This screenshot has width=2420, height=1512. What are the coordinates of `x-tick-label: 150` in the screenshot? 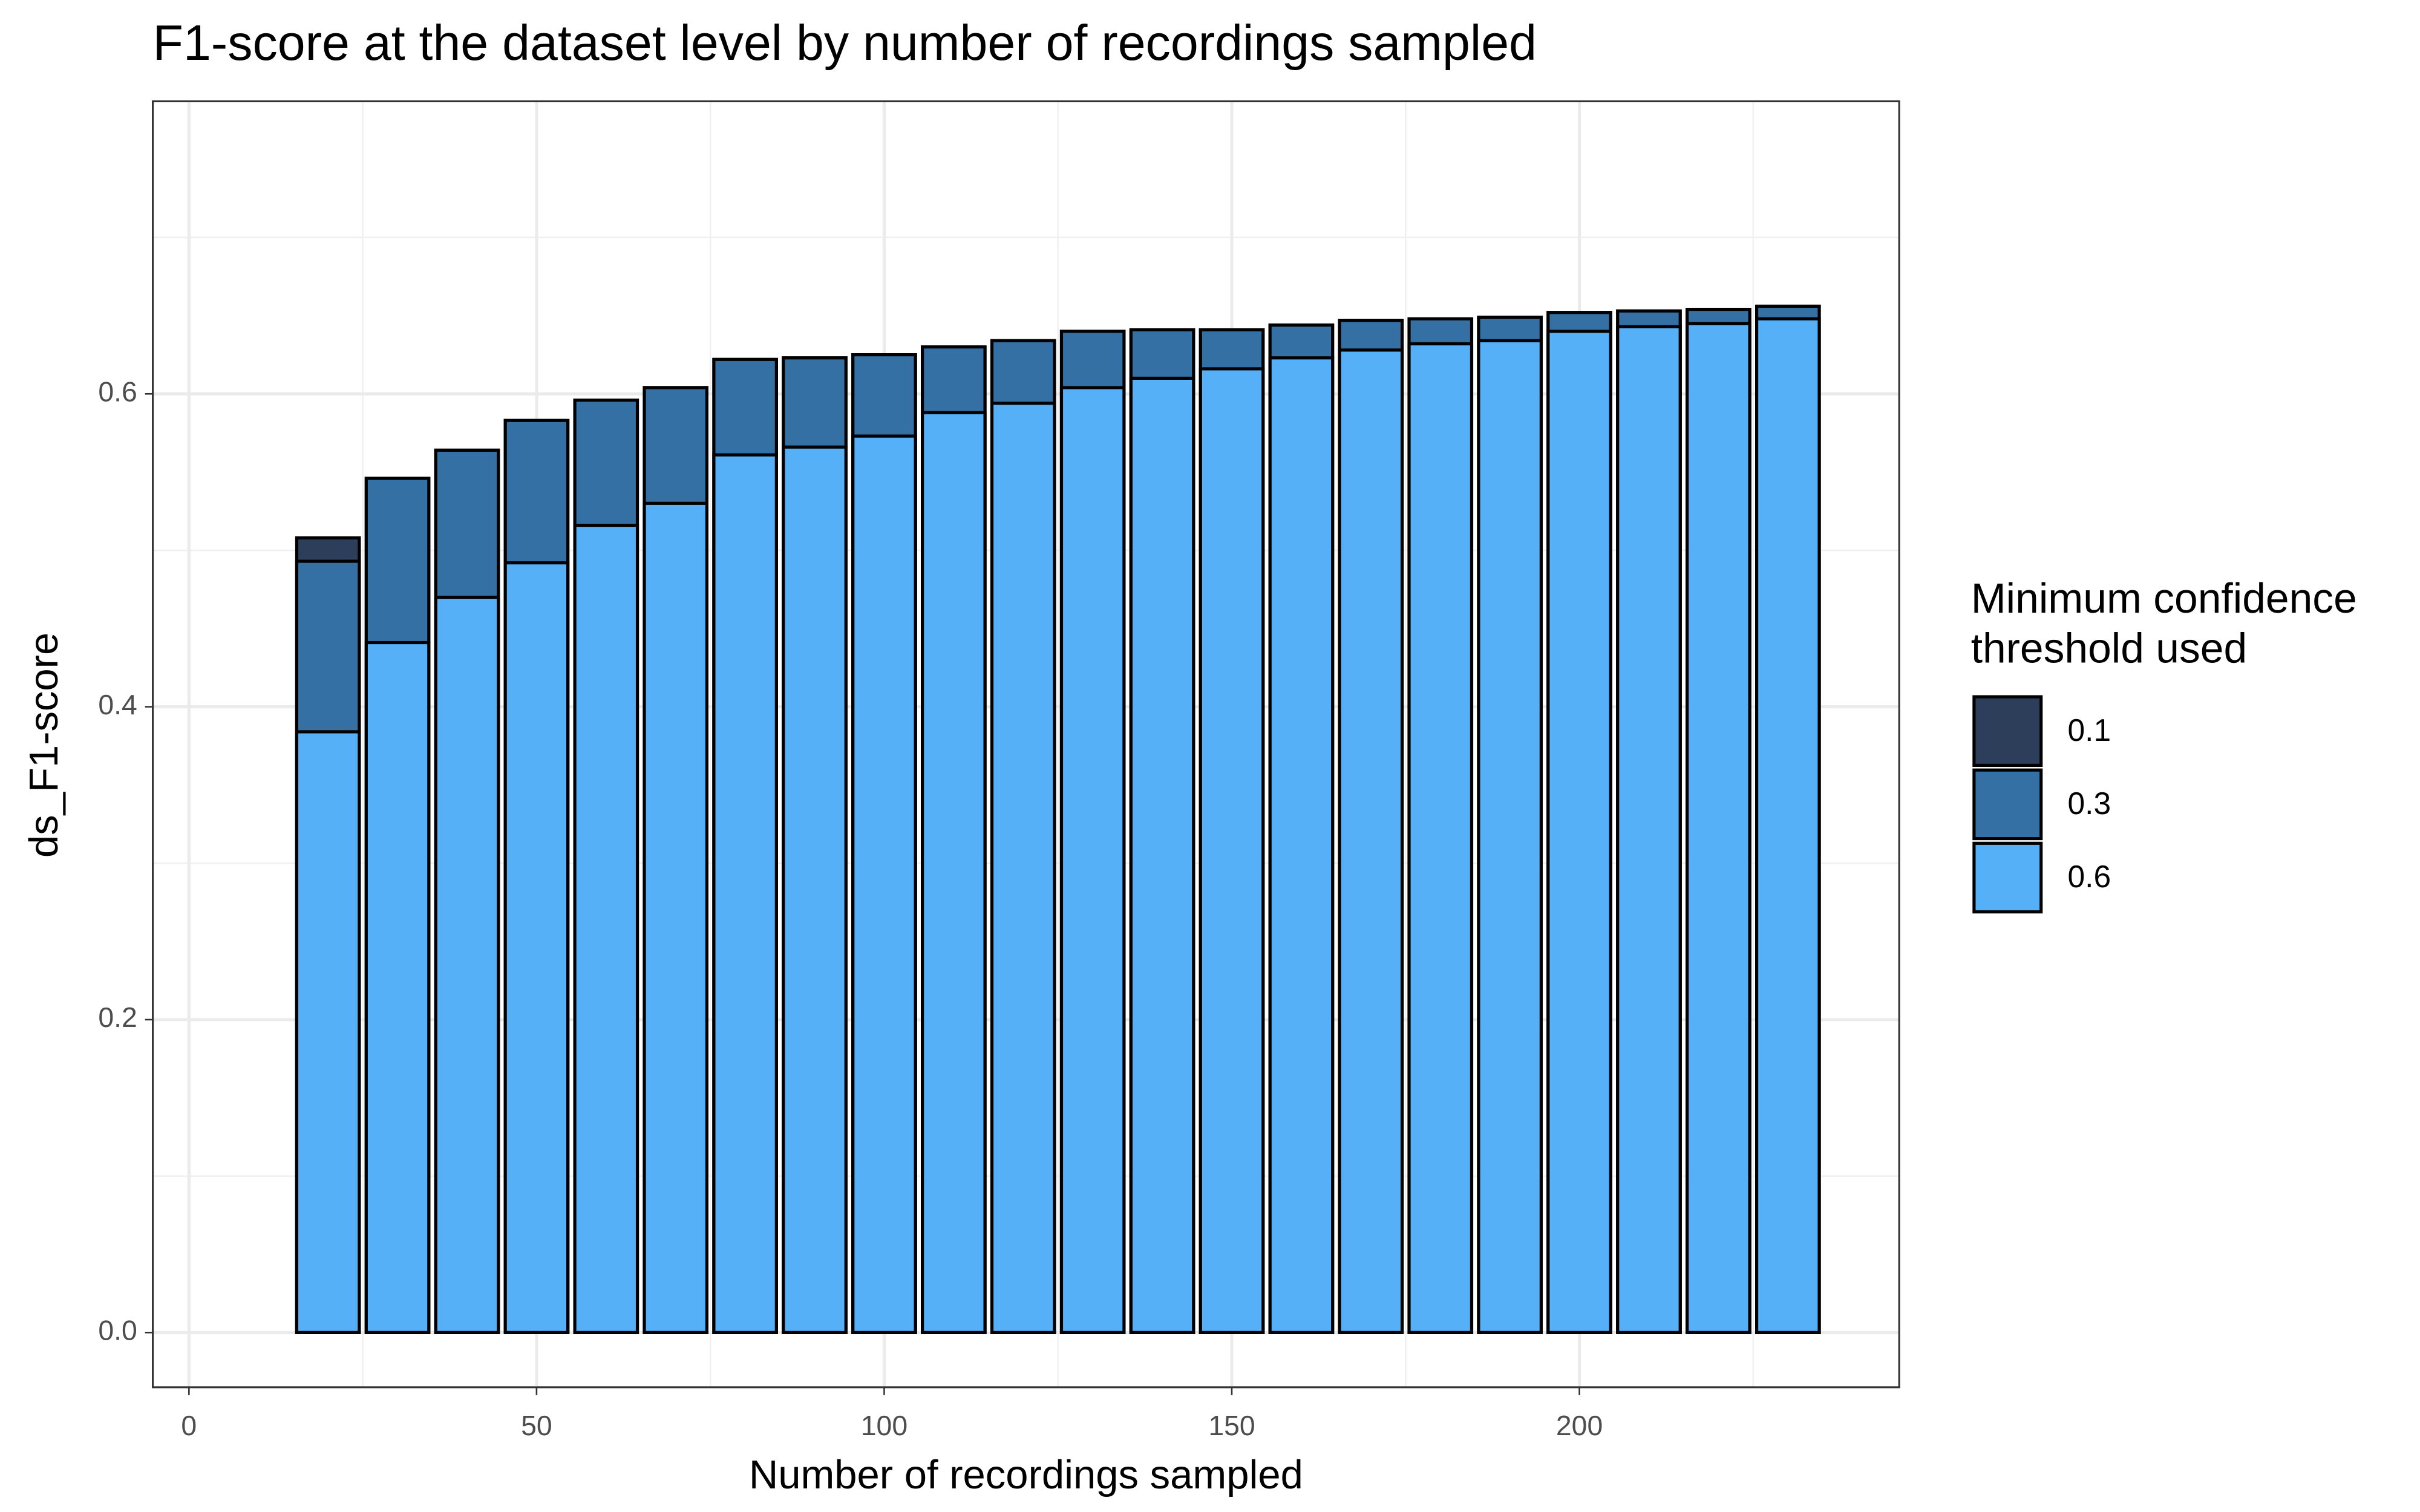 It's located at (1231, 1425).